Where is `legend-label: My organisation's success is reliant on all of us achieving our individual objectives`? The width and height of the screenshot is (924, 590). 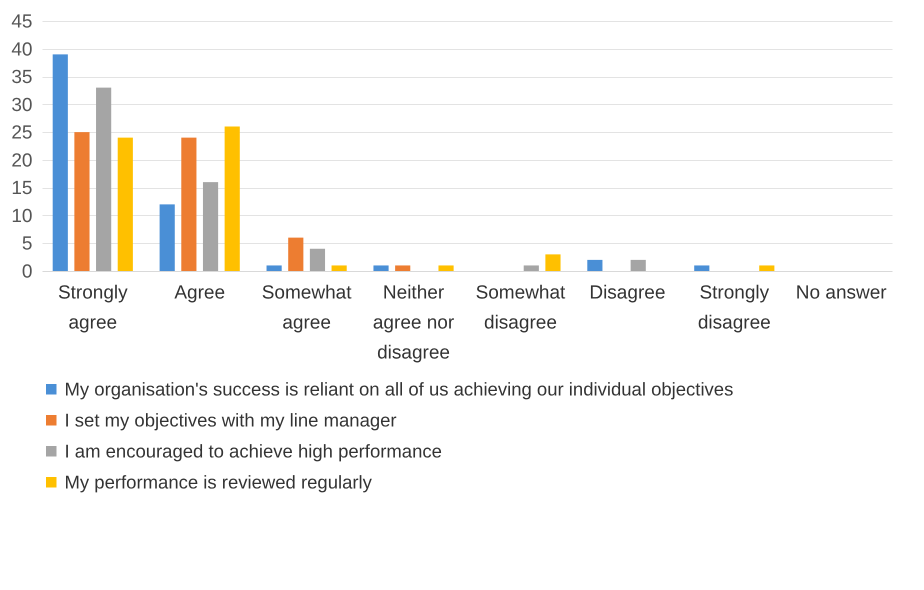 legend-label: My organisation's success is reliant on all of us achieving our individual objectives is located at coordinates (399, 389).